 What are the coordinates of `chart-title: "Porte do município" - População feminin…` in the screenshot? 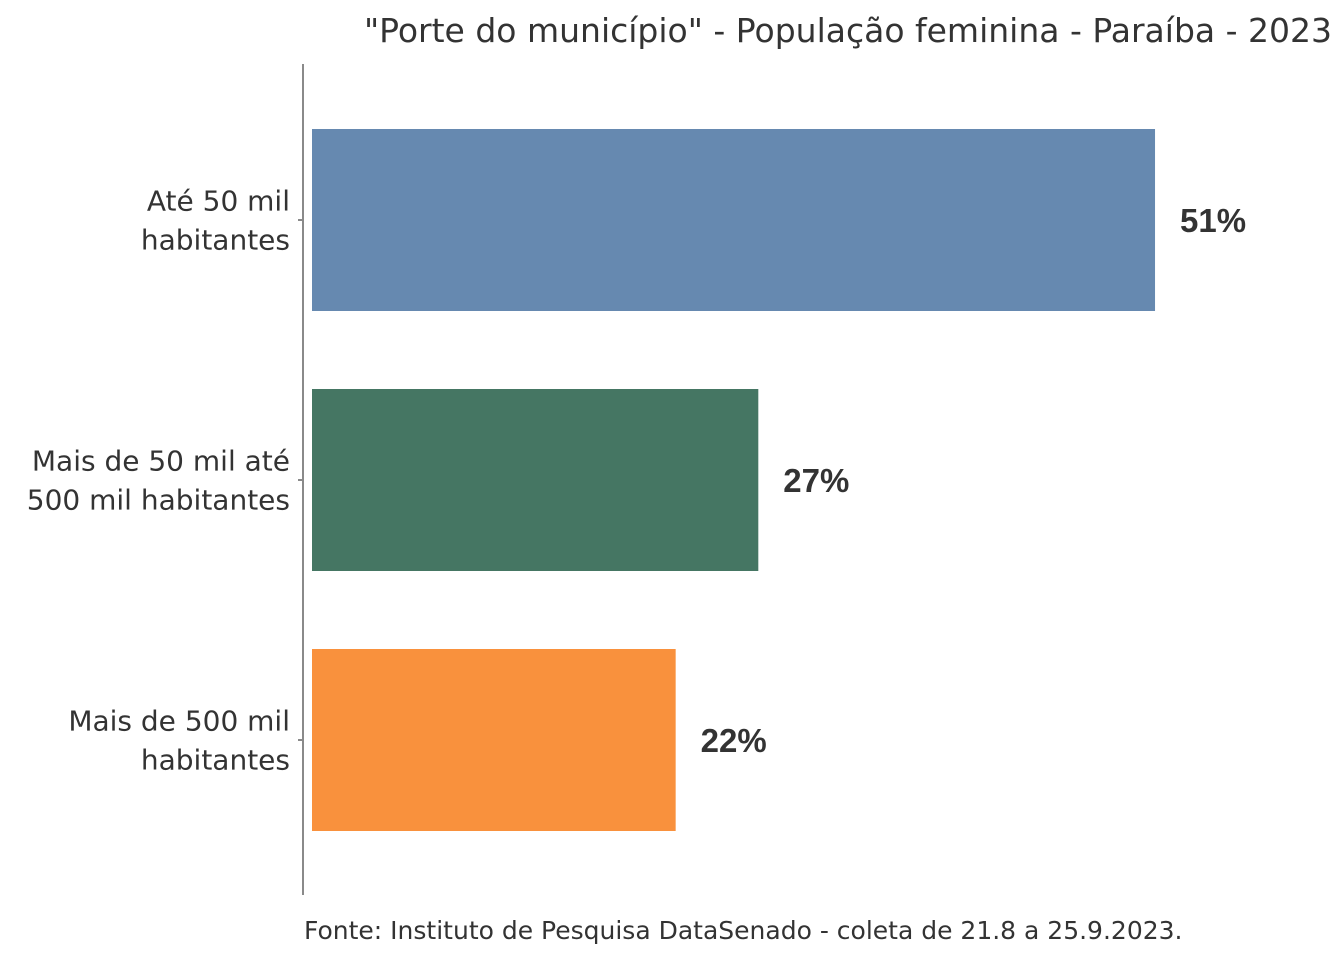 It's located at (848, 30).